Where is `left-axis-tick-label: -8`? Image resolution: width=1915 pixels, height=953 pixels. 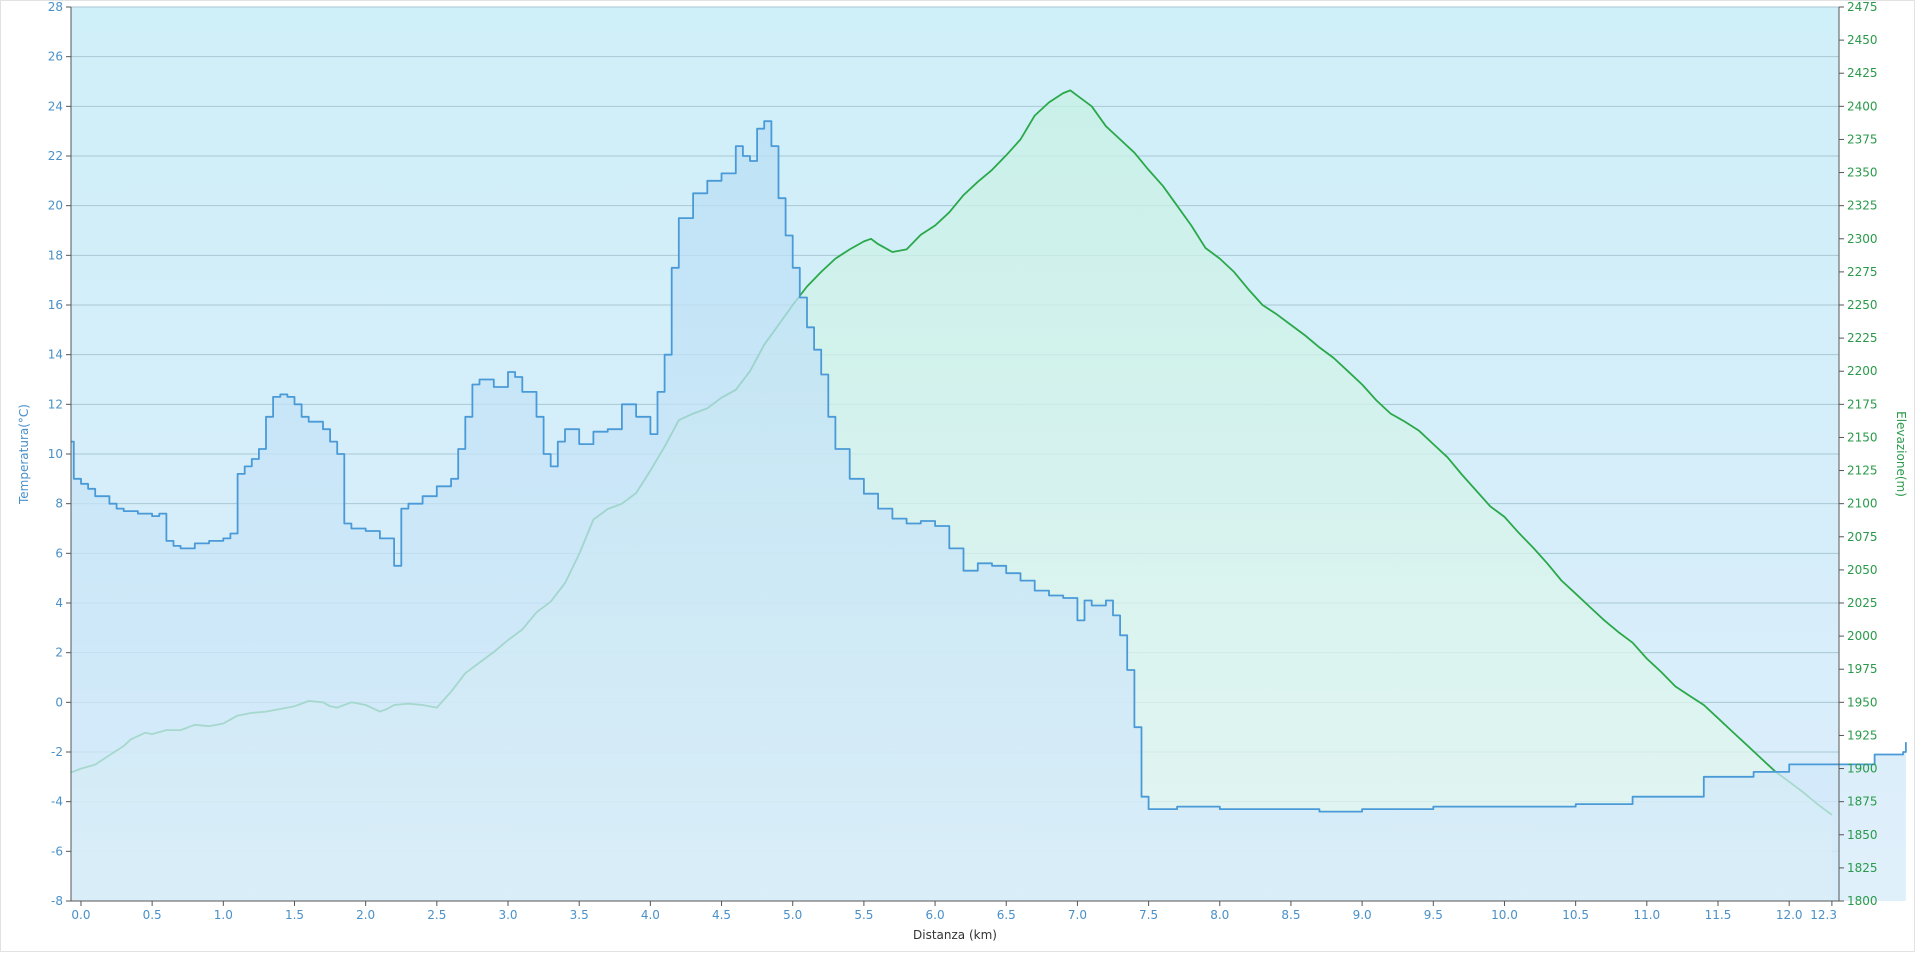 left-axis-tick-label: -8 is located at coordinates (57, 901).